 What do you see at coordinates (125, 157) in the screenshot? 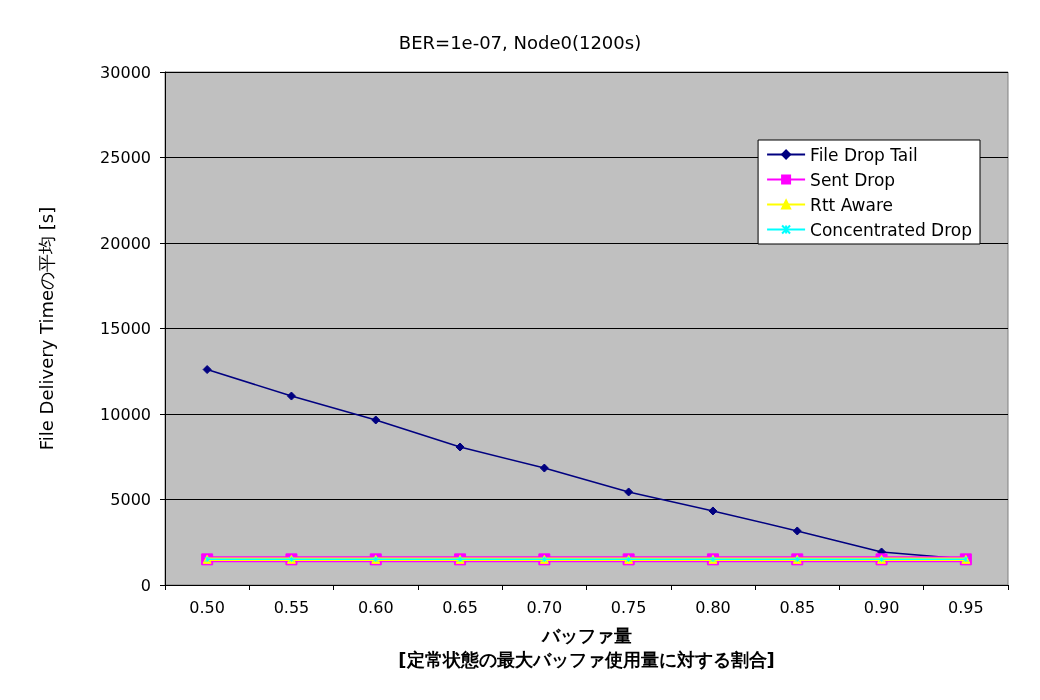
I see `y-tick-label: 25000` at bounding box center [125, 157].